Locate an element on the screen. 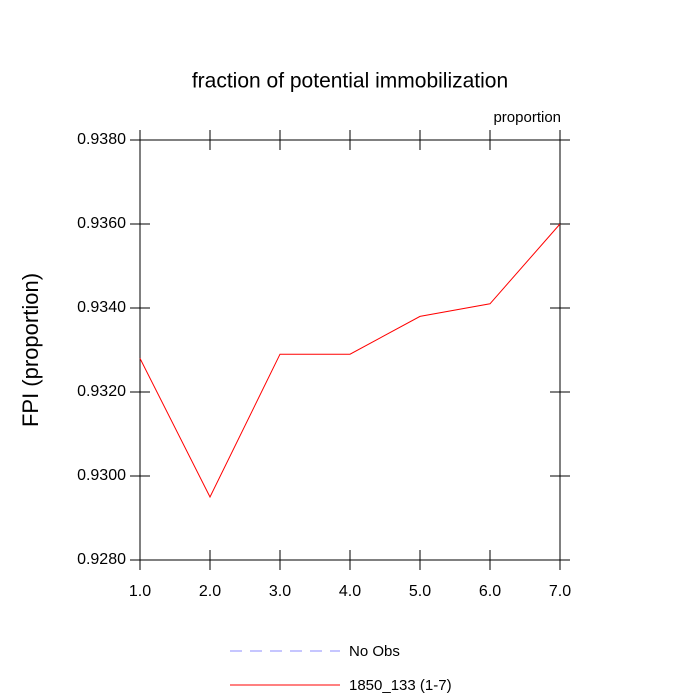 The image size is (700, 700). x-tick-label: 1.0 is located at coordinates (140, 591).